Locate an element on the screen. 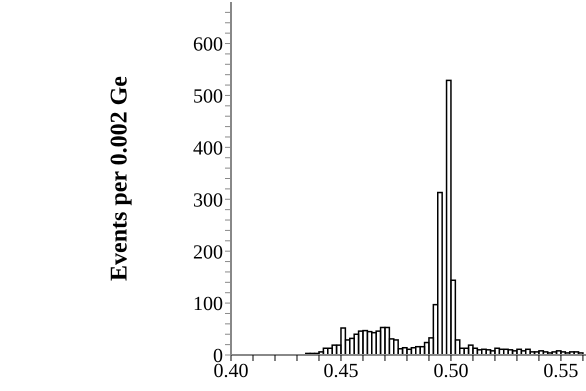 This screenshot has width=586, height=391. x-tick-label: 0.50 is located at coordinates (450, 371).